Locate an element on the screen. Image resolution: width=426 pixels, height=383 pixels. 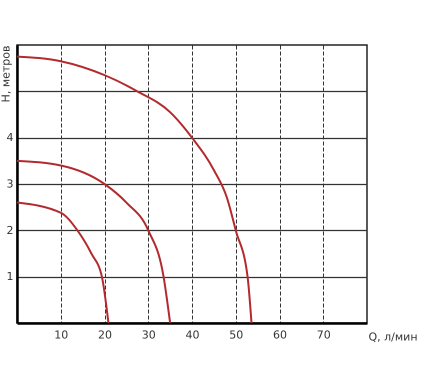
line-series is located at coordinates (63, 263).